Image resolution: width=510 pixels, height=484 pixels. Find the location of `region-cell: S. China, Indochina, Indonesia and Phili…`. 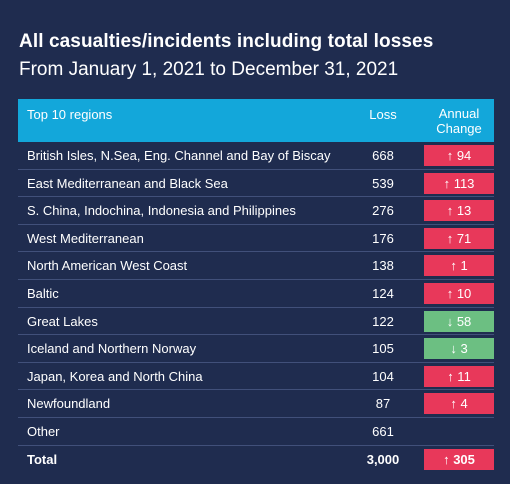

region-cell: S. China, Indochina, Indonesia and Phili… is located at coordinates (161, 211).